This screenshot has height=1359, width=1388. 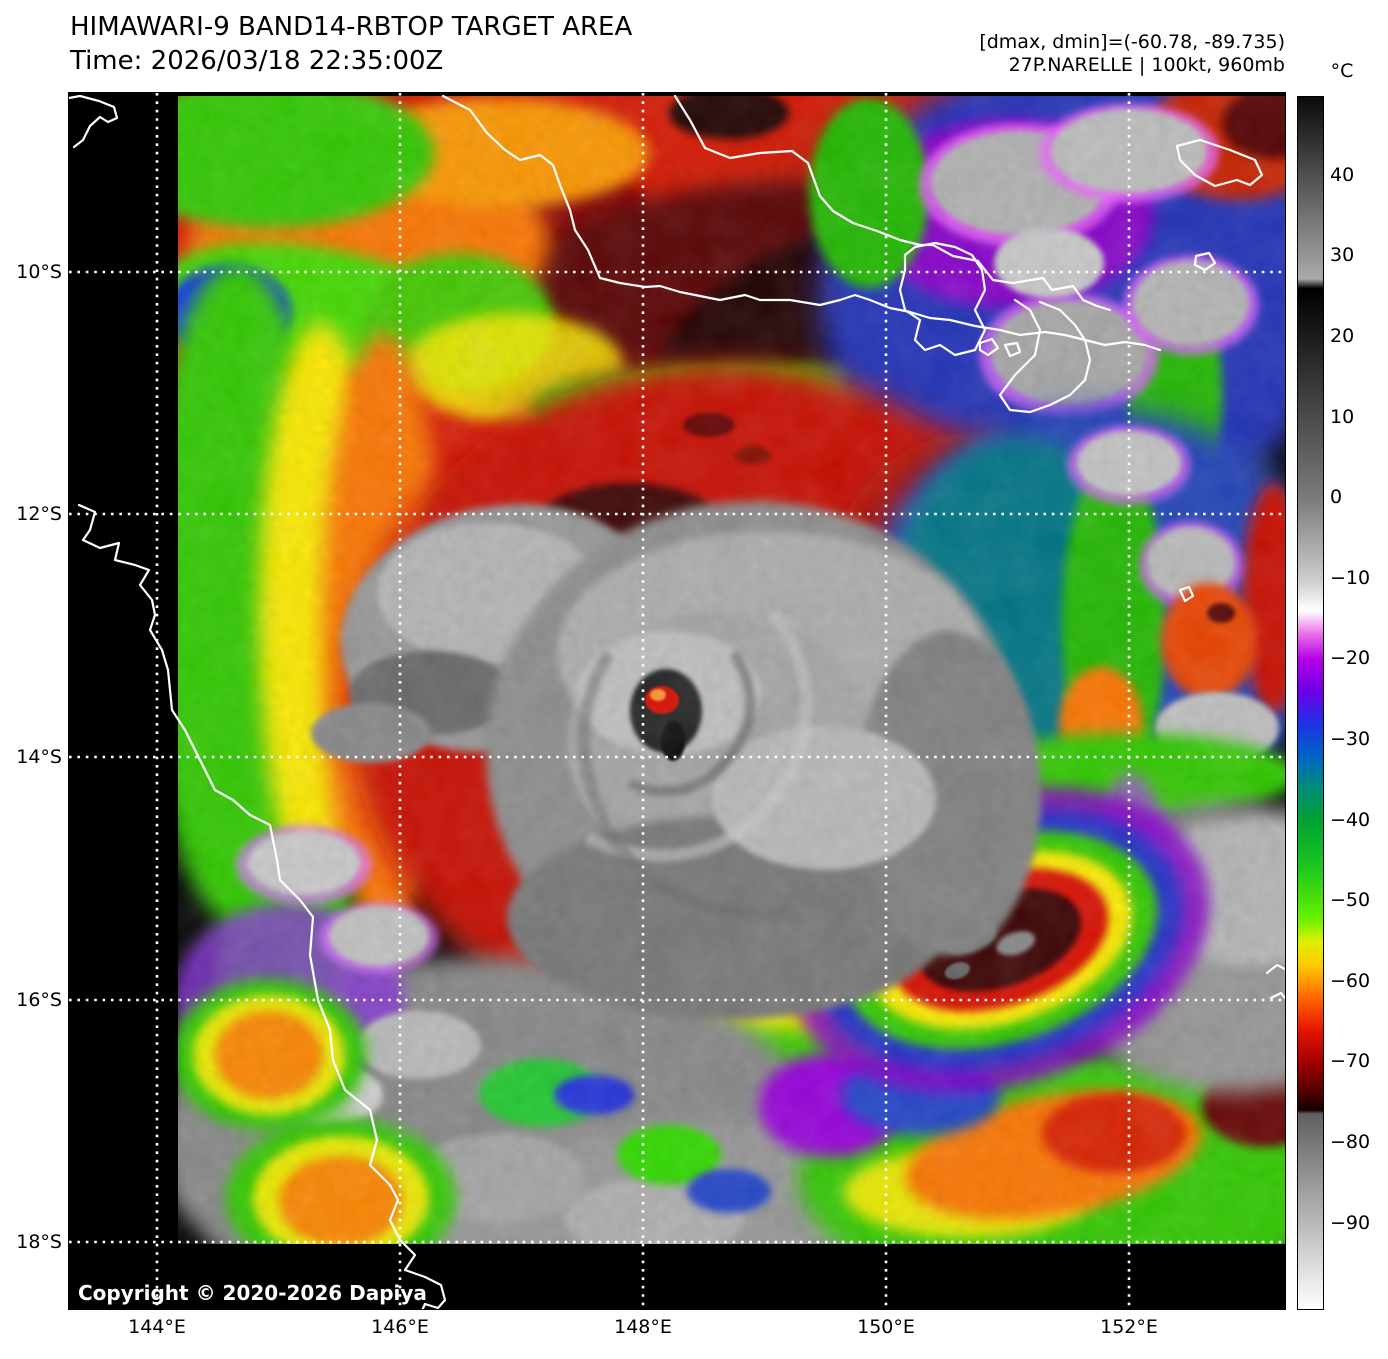 What do you see at coordinates (1000, 347) in the screenshot?
I see `islands-archipelago` at bounding box center [1000, 347].